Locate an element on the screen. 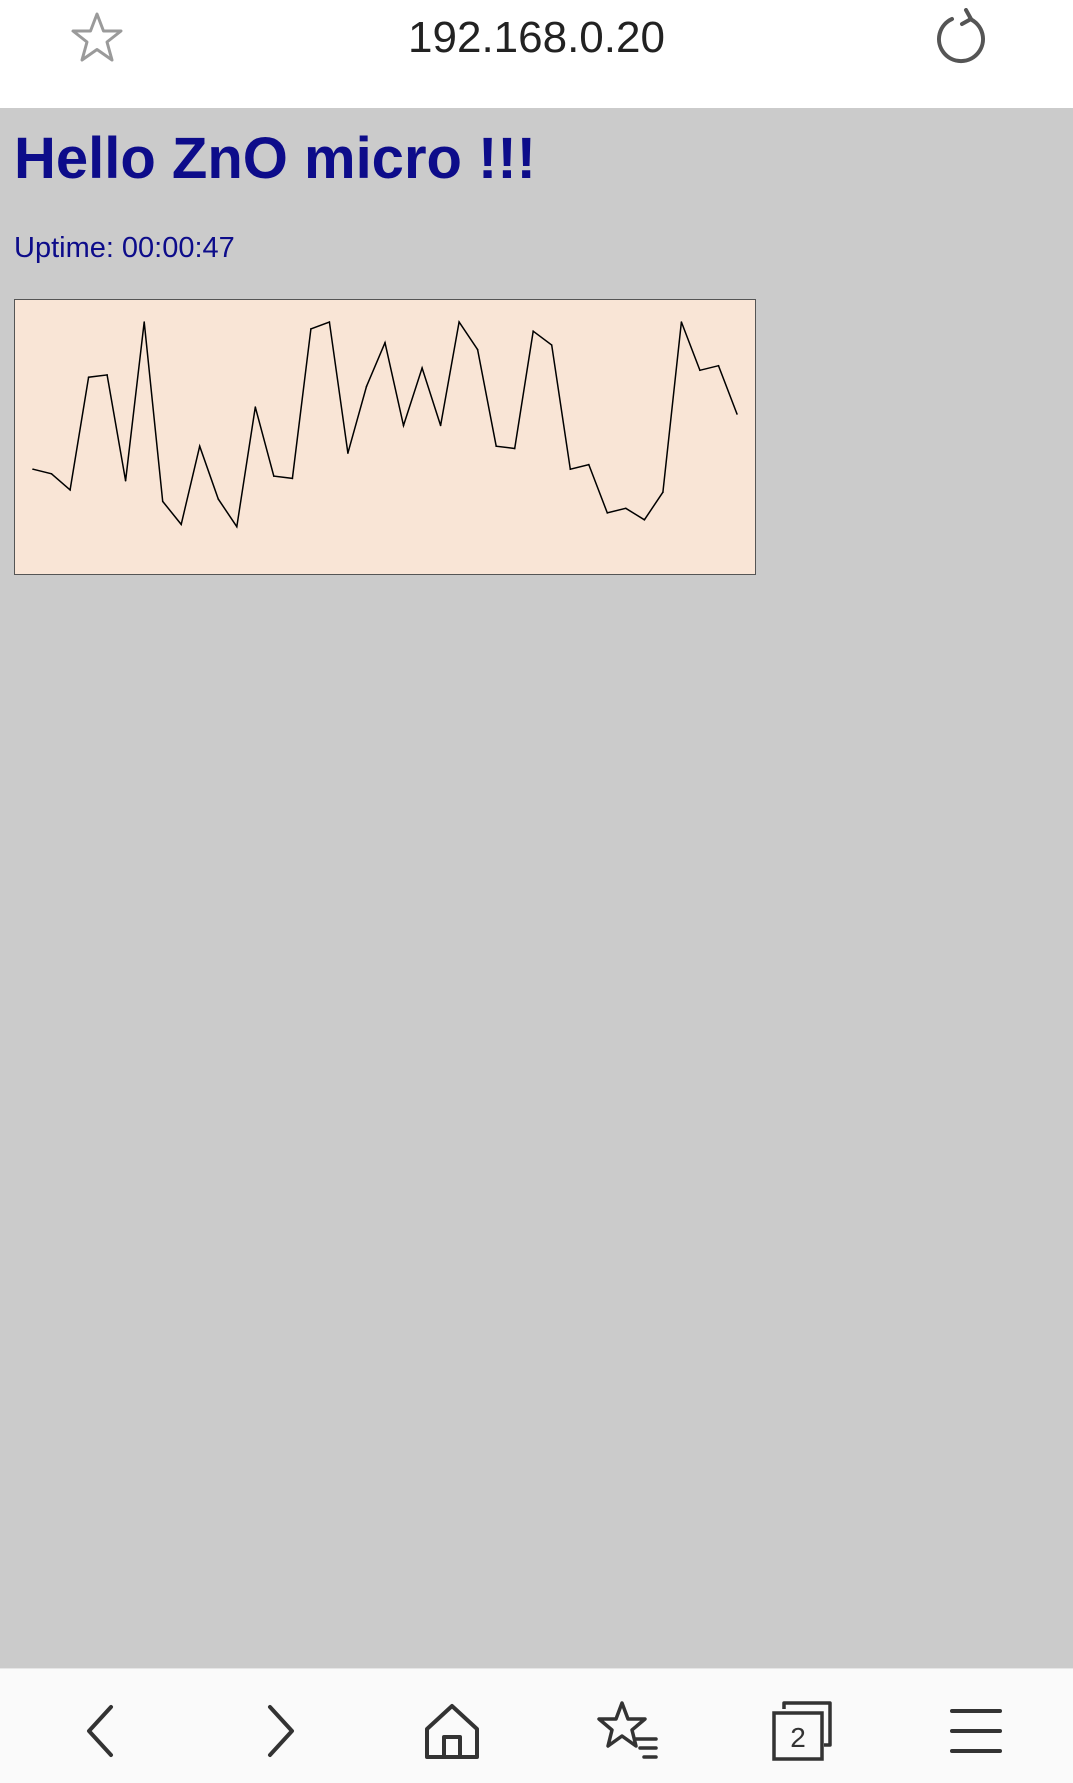  browser-toolbar: 2 is located at coordinates (536, 1725).